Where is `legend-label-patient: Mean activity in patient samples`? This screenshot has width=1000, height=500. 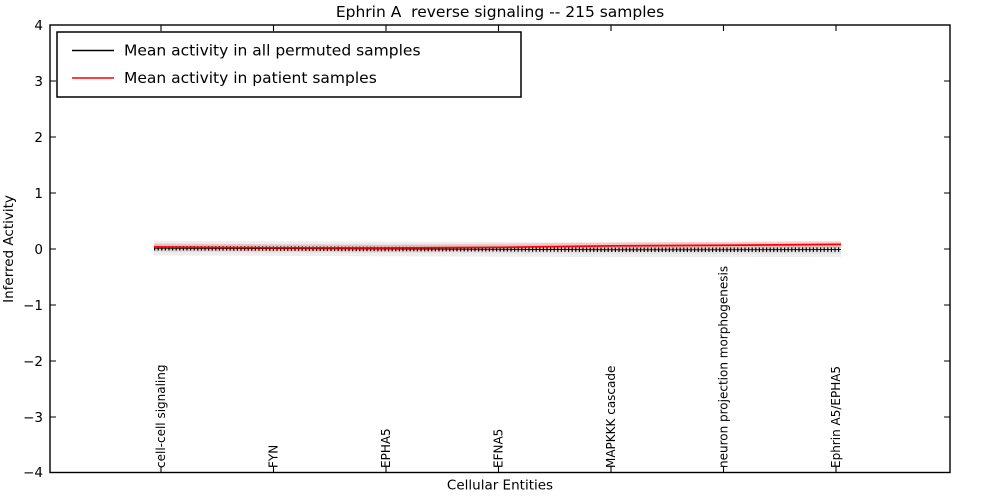 legend-label-patient: Mean activity in patient samples is located at coordinates (250, 78).